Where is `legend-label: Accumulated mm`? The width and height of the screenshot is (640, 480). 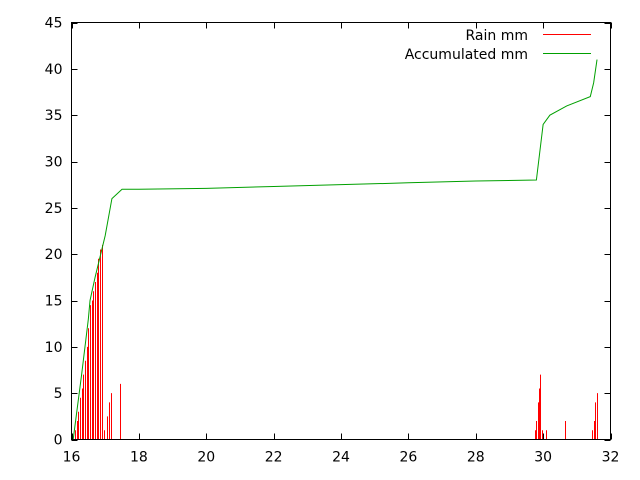 legend-label: Accumulated mm is located at coordinates (466, 55).